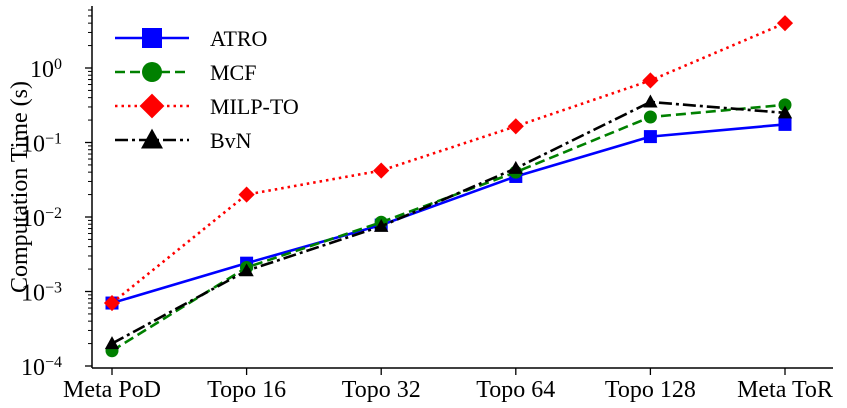 The height and width of the screenshot is (408, 847). What do you see at coordinates (53, 362) in the screenshot?
I see `y-tick-label-exponent: −4` at bounding box center [53, 362].